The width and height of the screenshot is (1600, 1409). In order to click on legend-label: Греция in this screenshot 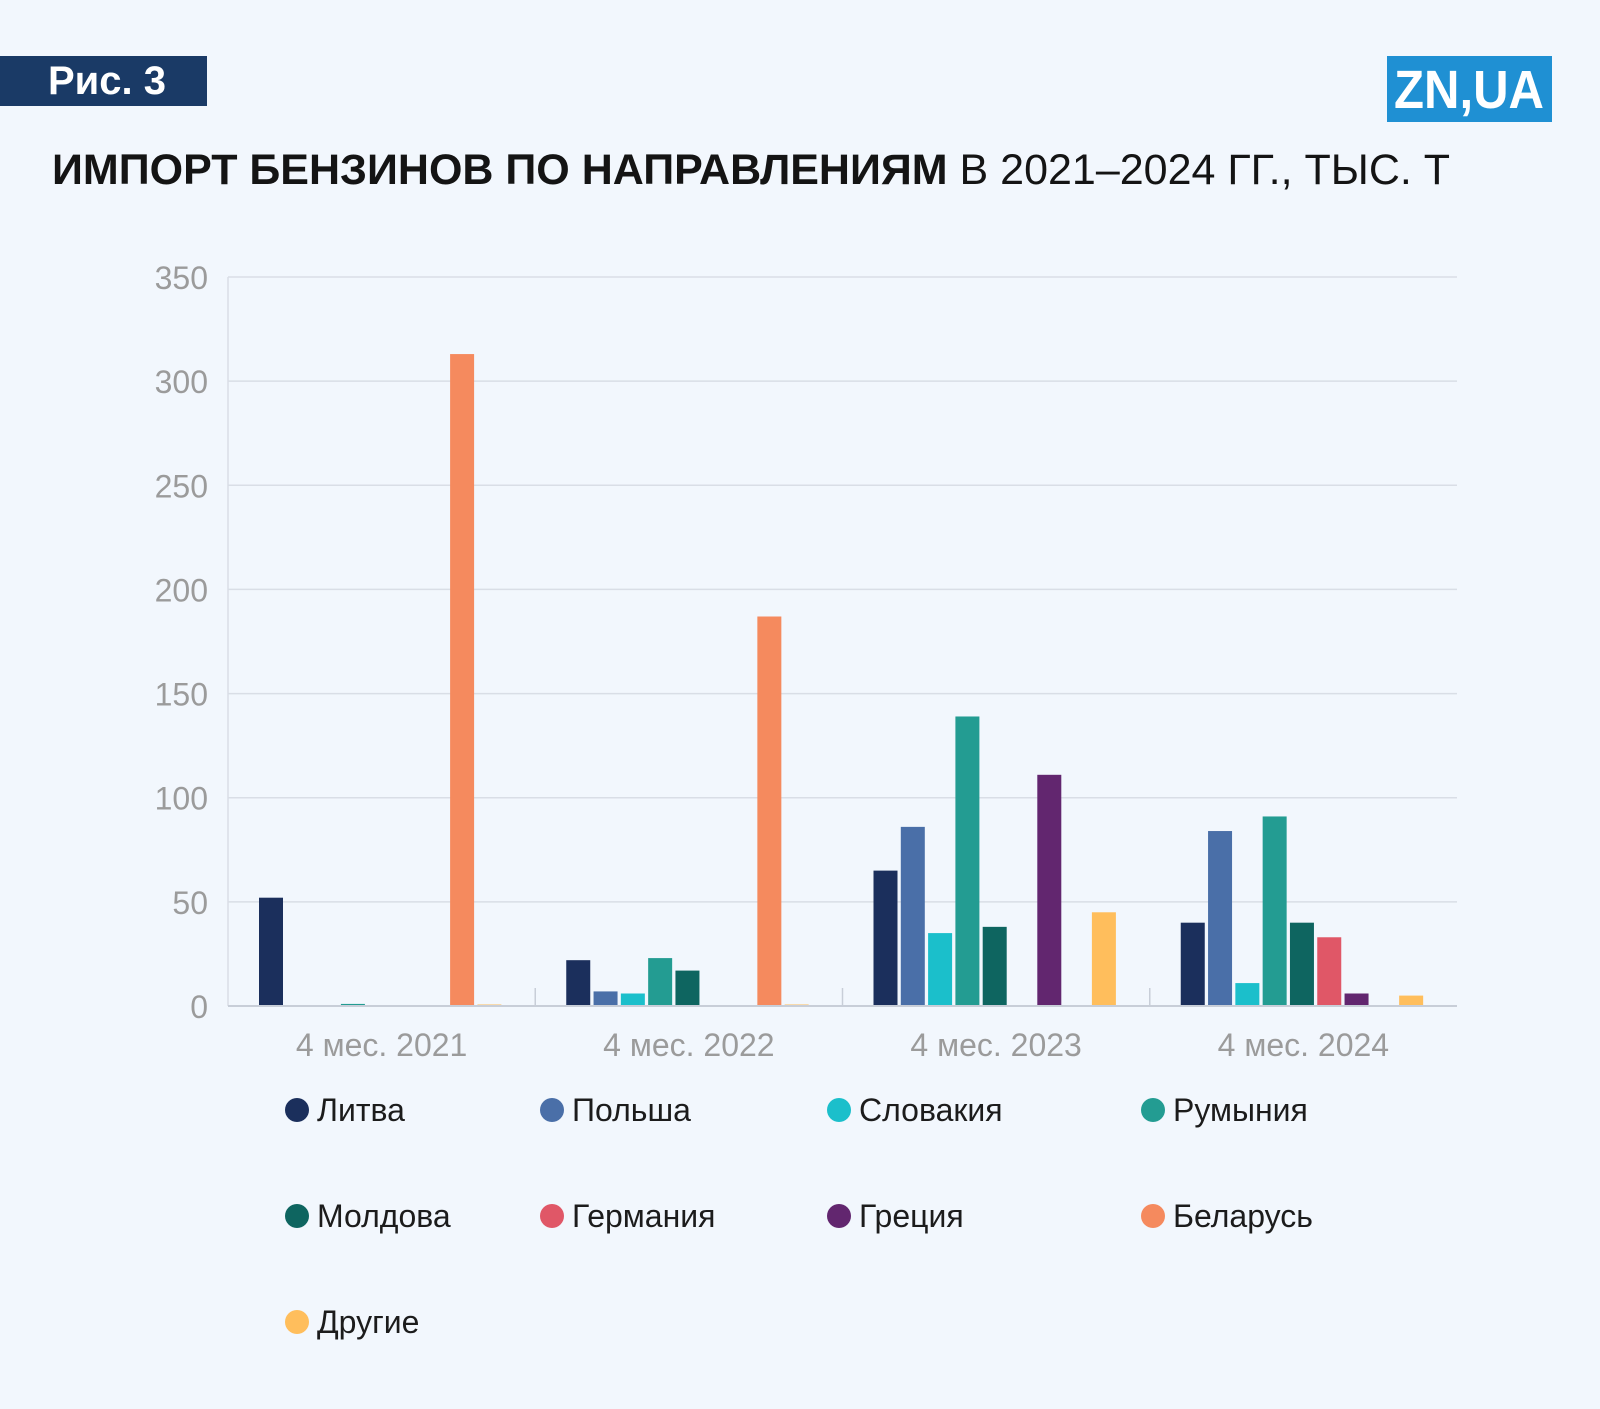, I will do `click(911, 1216)`.